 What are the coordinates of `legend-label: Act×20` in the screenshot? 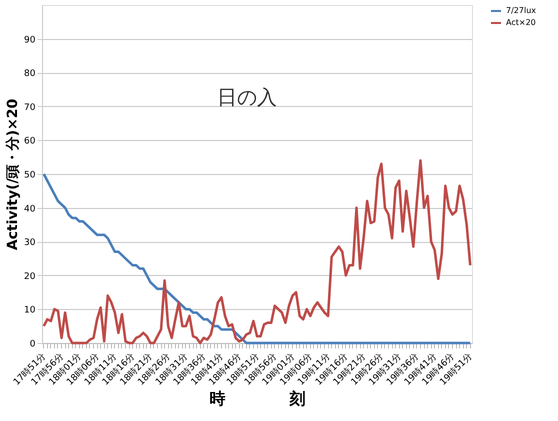 It's located at (521, 22).